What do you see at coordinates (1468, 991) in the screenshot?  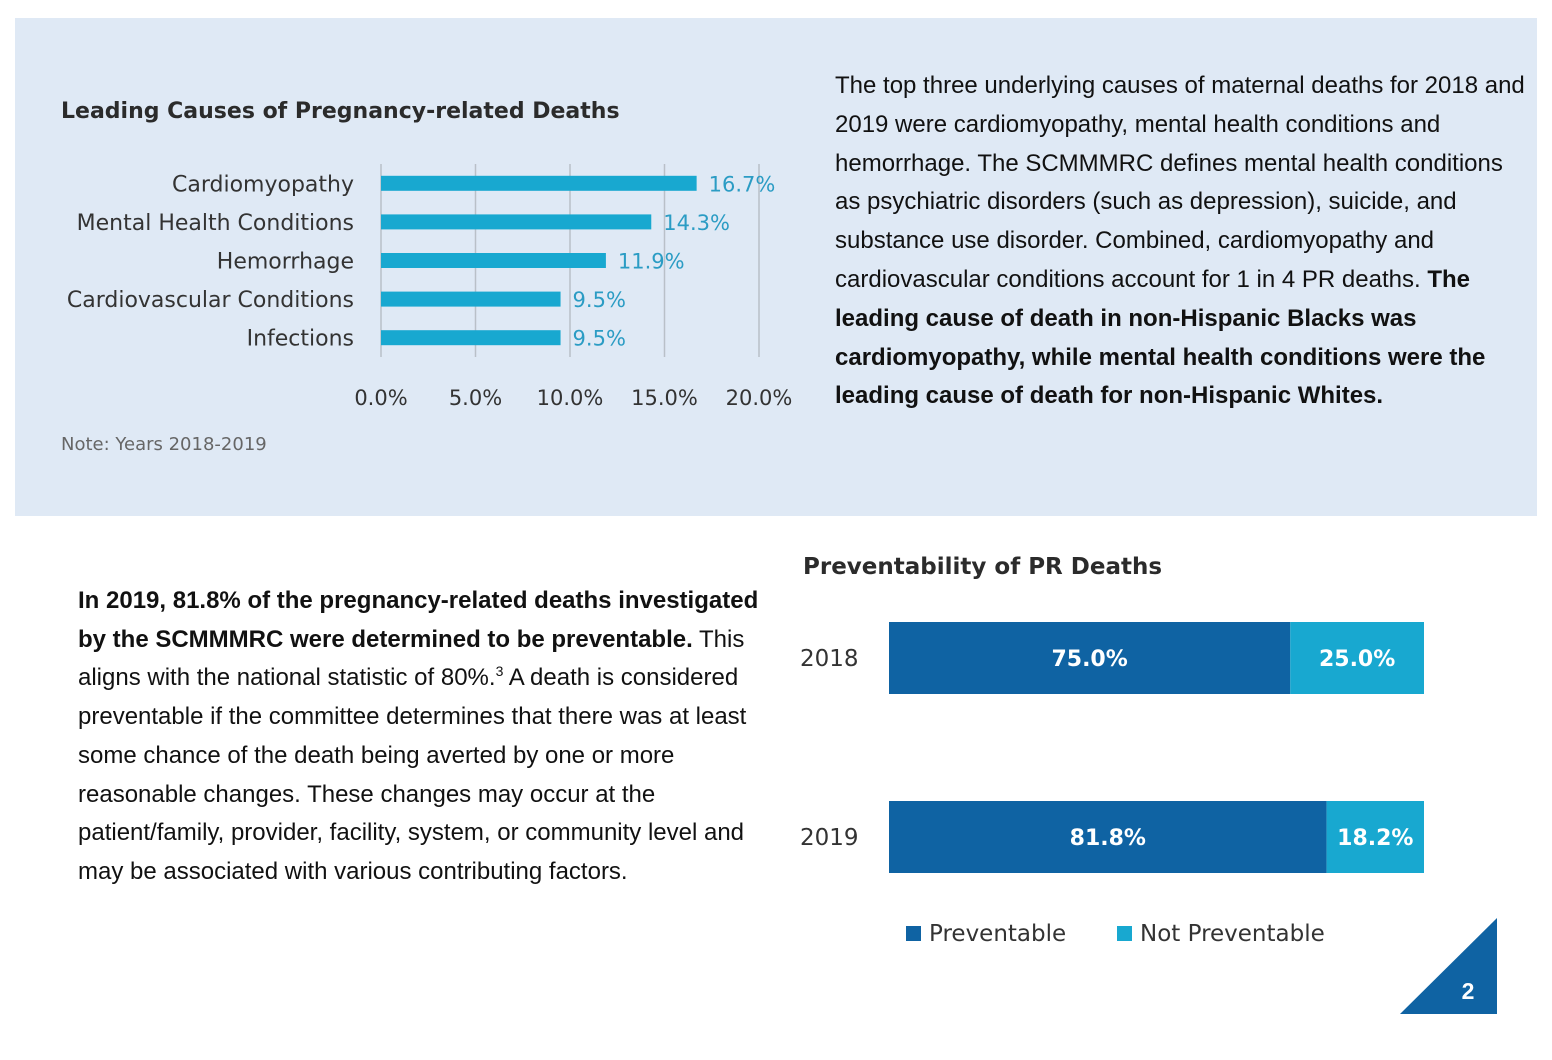 I see `page-number: 2` at bounding box center [1468, 991].